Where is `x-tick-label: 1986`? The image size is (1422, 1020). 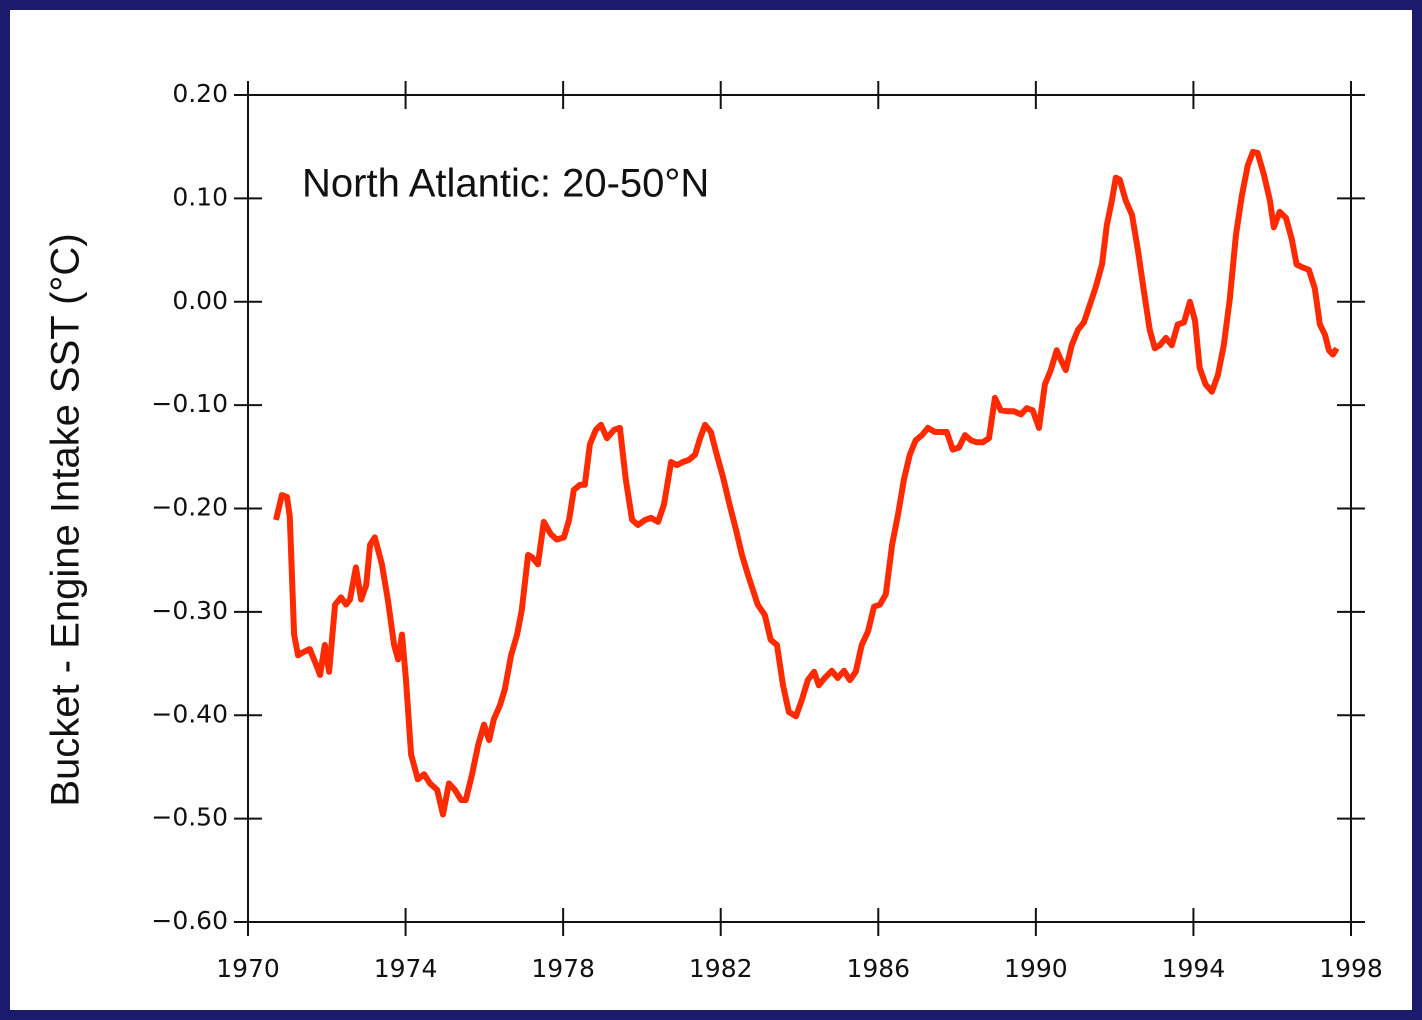
x-tick-label: 1986 is located at coordinates (878, 968).